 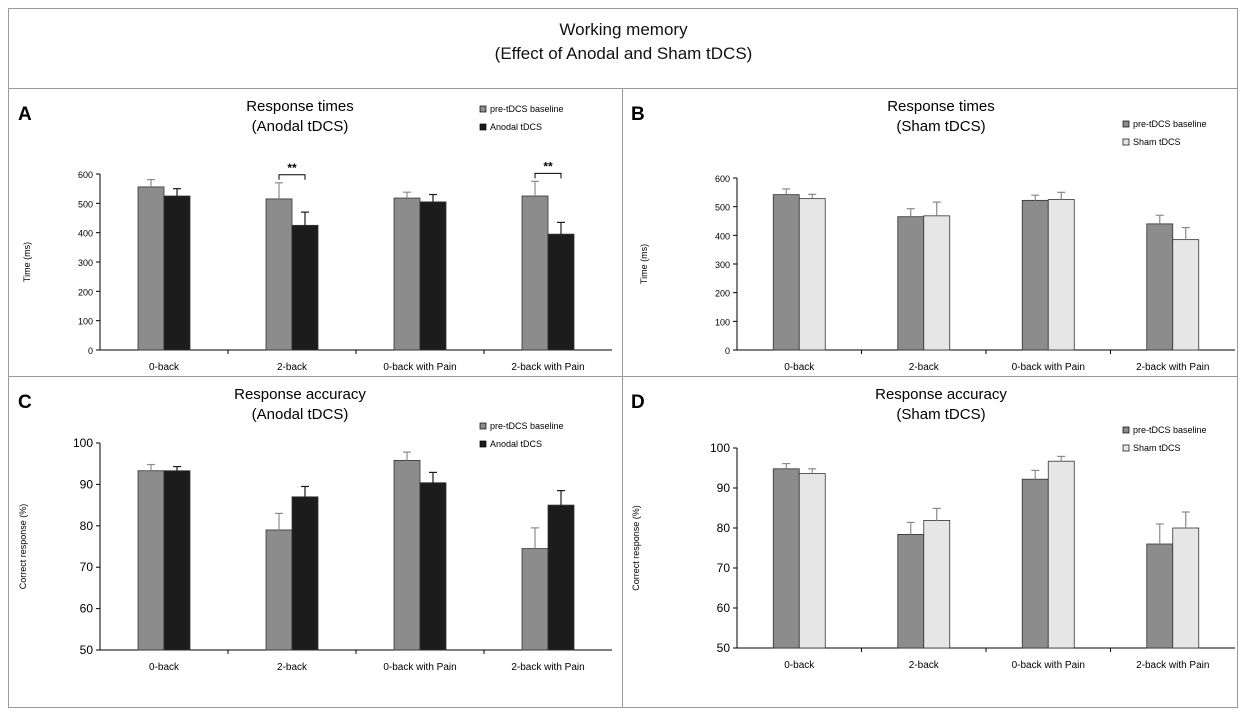 What do you see at coordinates (623, 29) in the screenshot?
I see `figure-title: Working memory` at bounding box center [623, 29].